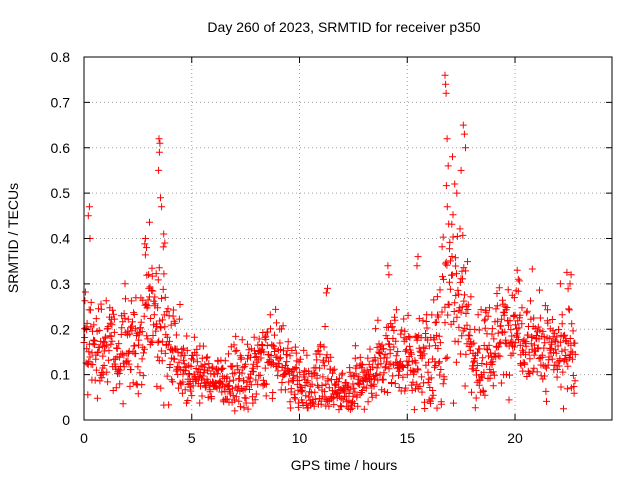 Image resolution: width=640 pixels, height=480 pixels. I want to click on y-tick-label: 0.6, so click(61, 148).